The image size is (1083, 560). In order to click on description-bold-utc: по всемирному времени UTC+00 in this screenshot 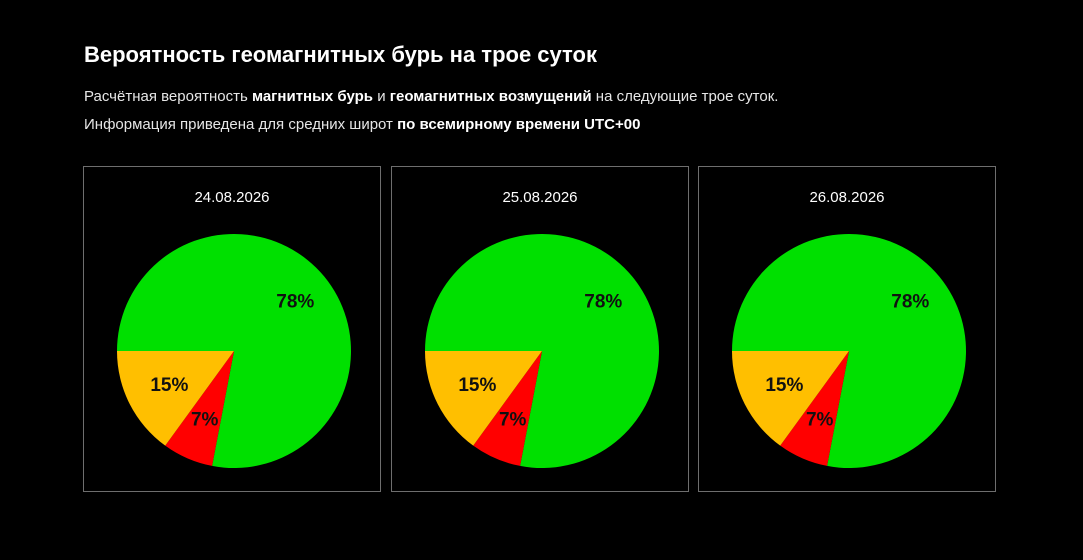, I will do `click(519, 124)`.